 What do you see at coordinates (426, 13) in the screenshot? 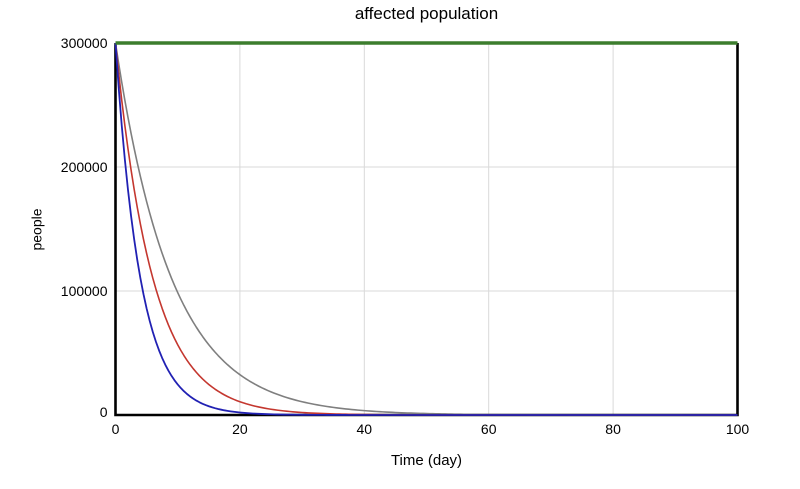
I see `chart-title: affected population` at bounding box center [426, 13].